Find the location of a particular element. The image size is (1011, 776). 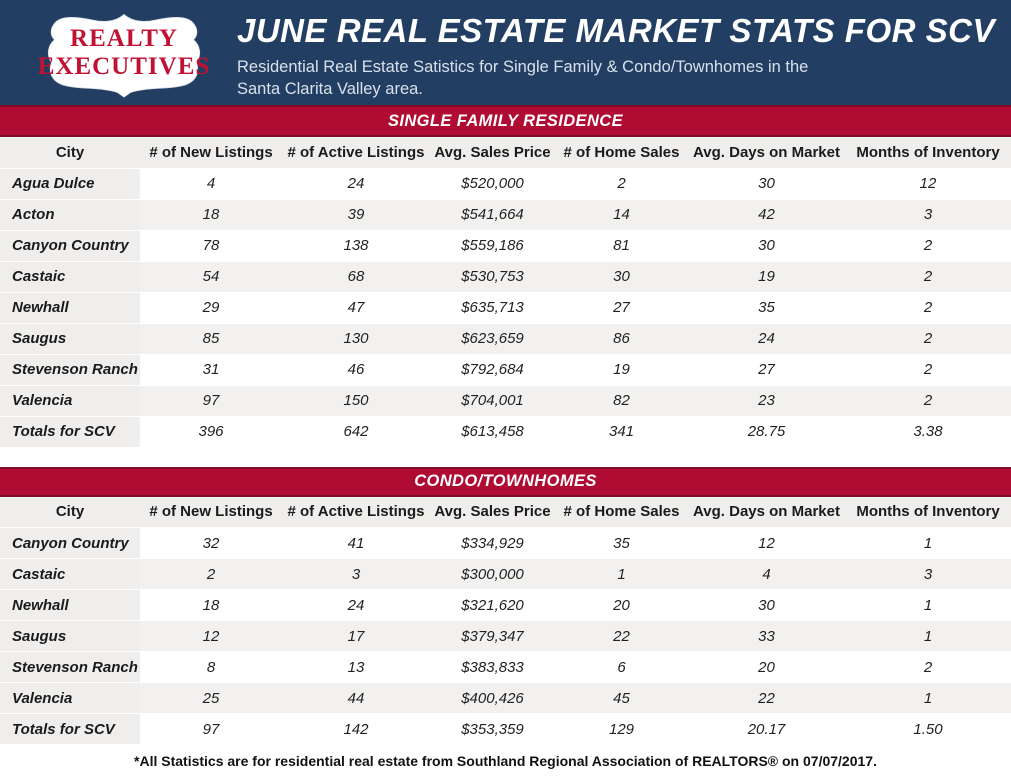

table-row: Canyon Country 78 138 $559,186 81 30 2 is located at coordinates (505, 246).